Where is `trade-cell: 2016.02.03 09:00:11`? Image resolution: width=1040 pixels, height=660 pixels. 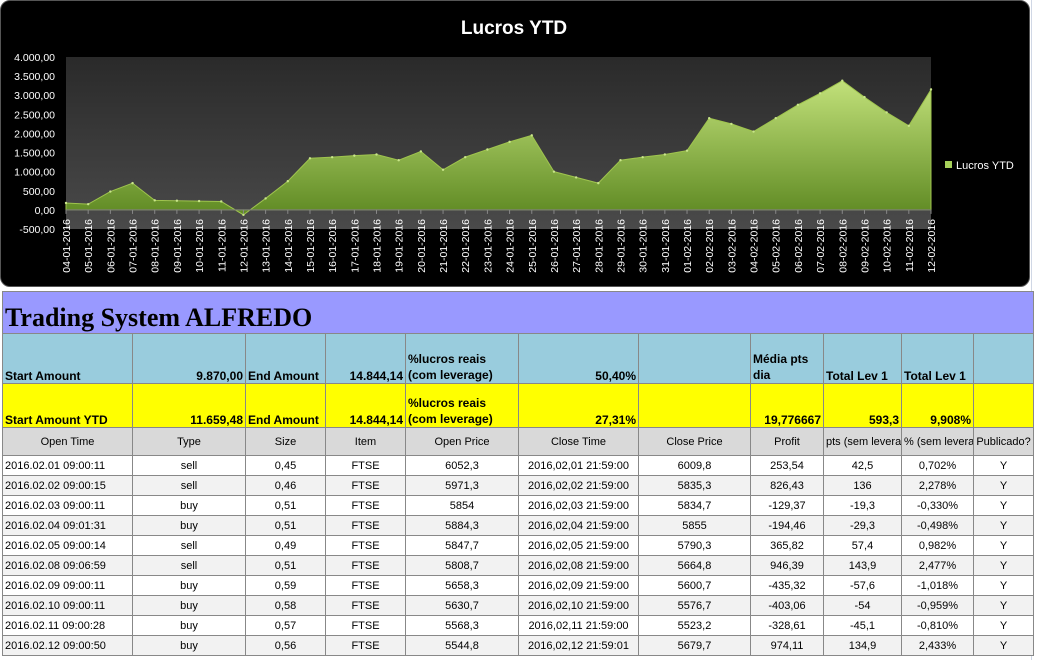
trade-cell: 2016.02.03 09:00:11 is located at coordinates (67, 505).